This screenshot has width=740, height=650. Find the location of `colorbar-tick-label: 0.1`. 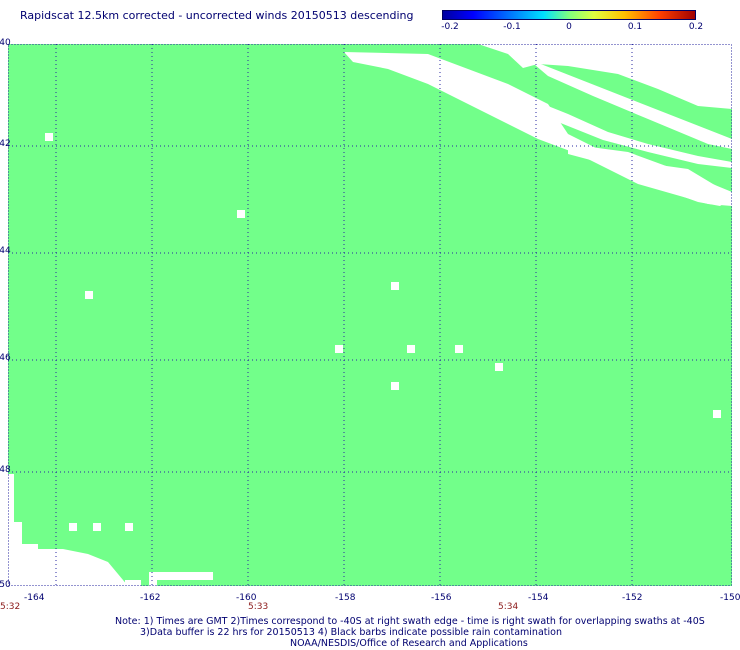

colorbar-tick-label: 0.1 is located at coordinates (635, 27).